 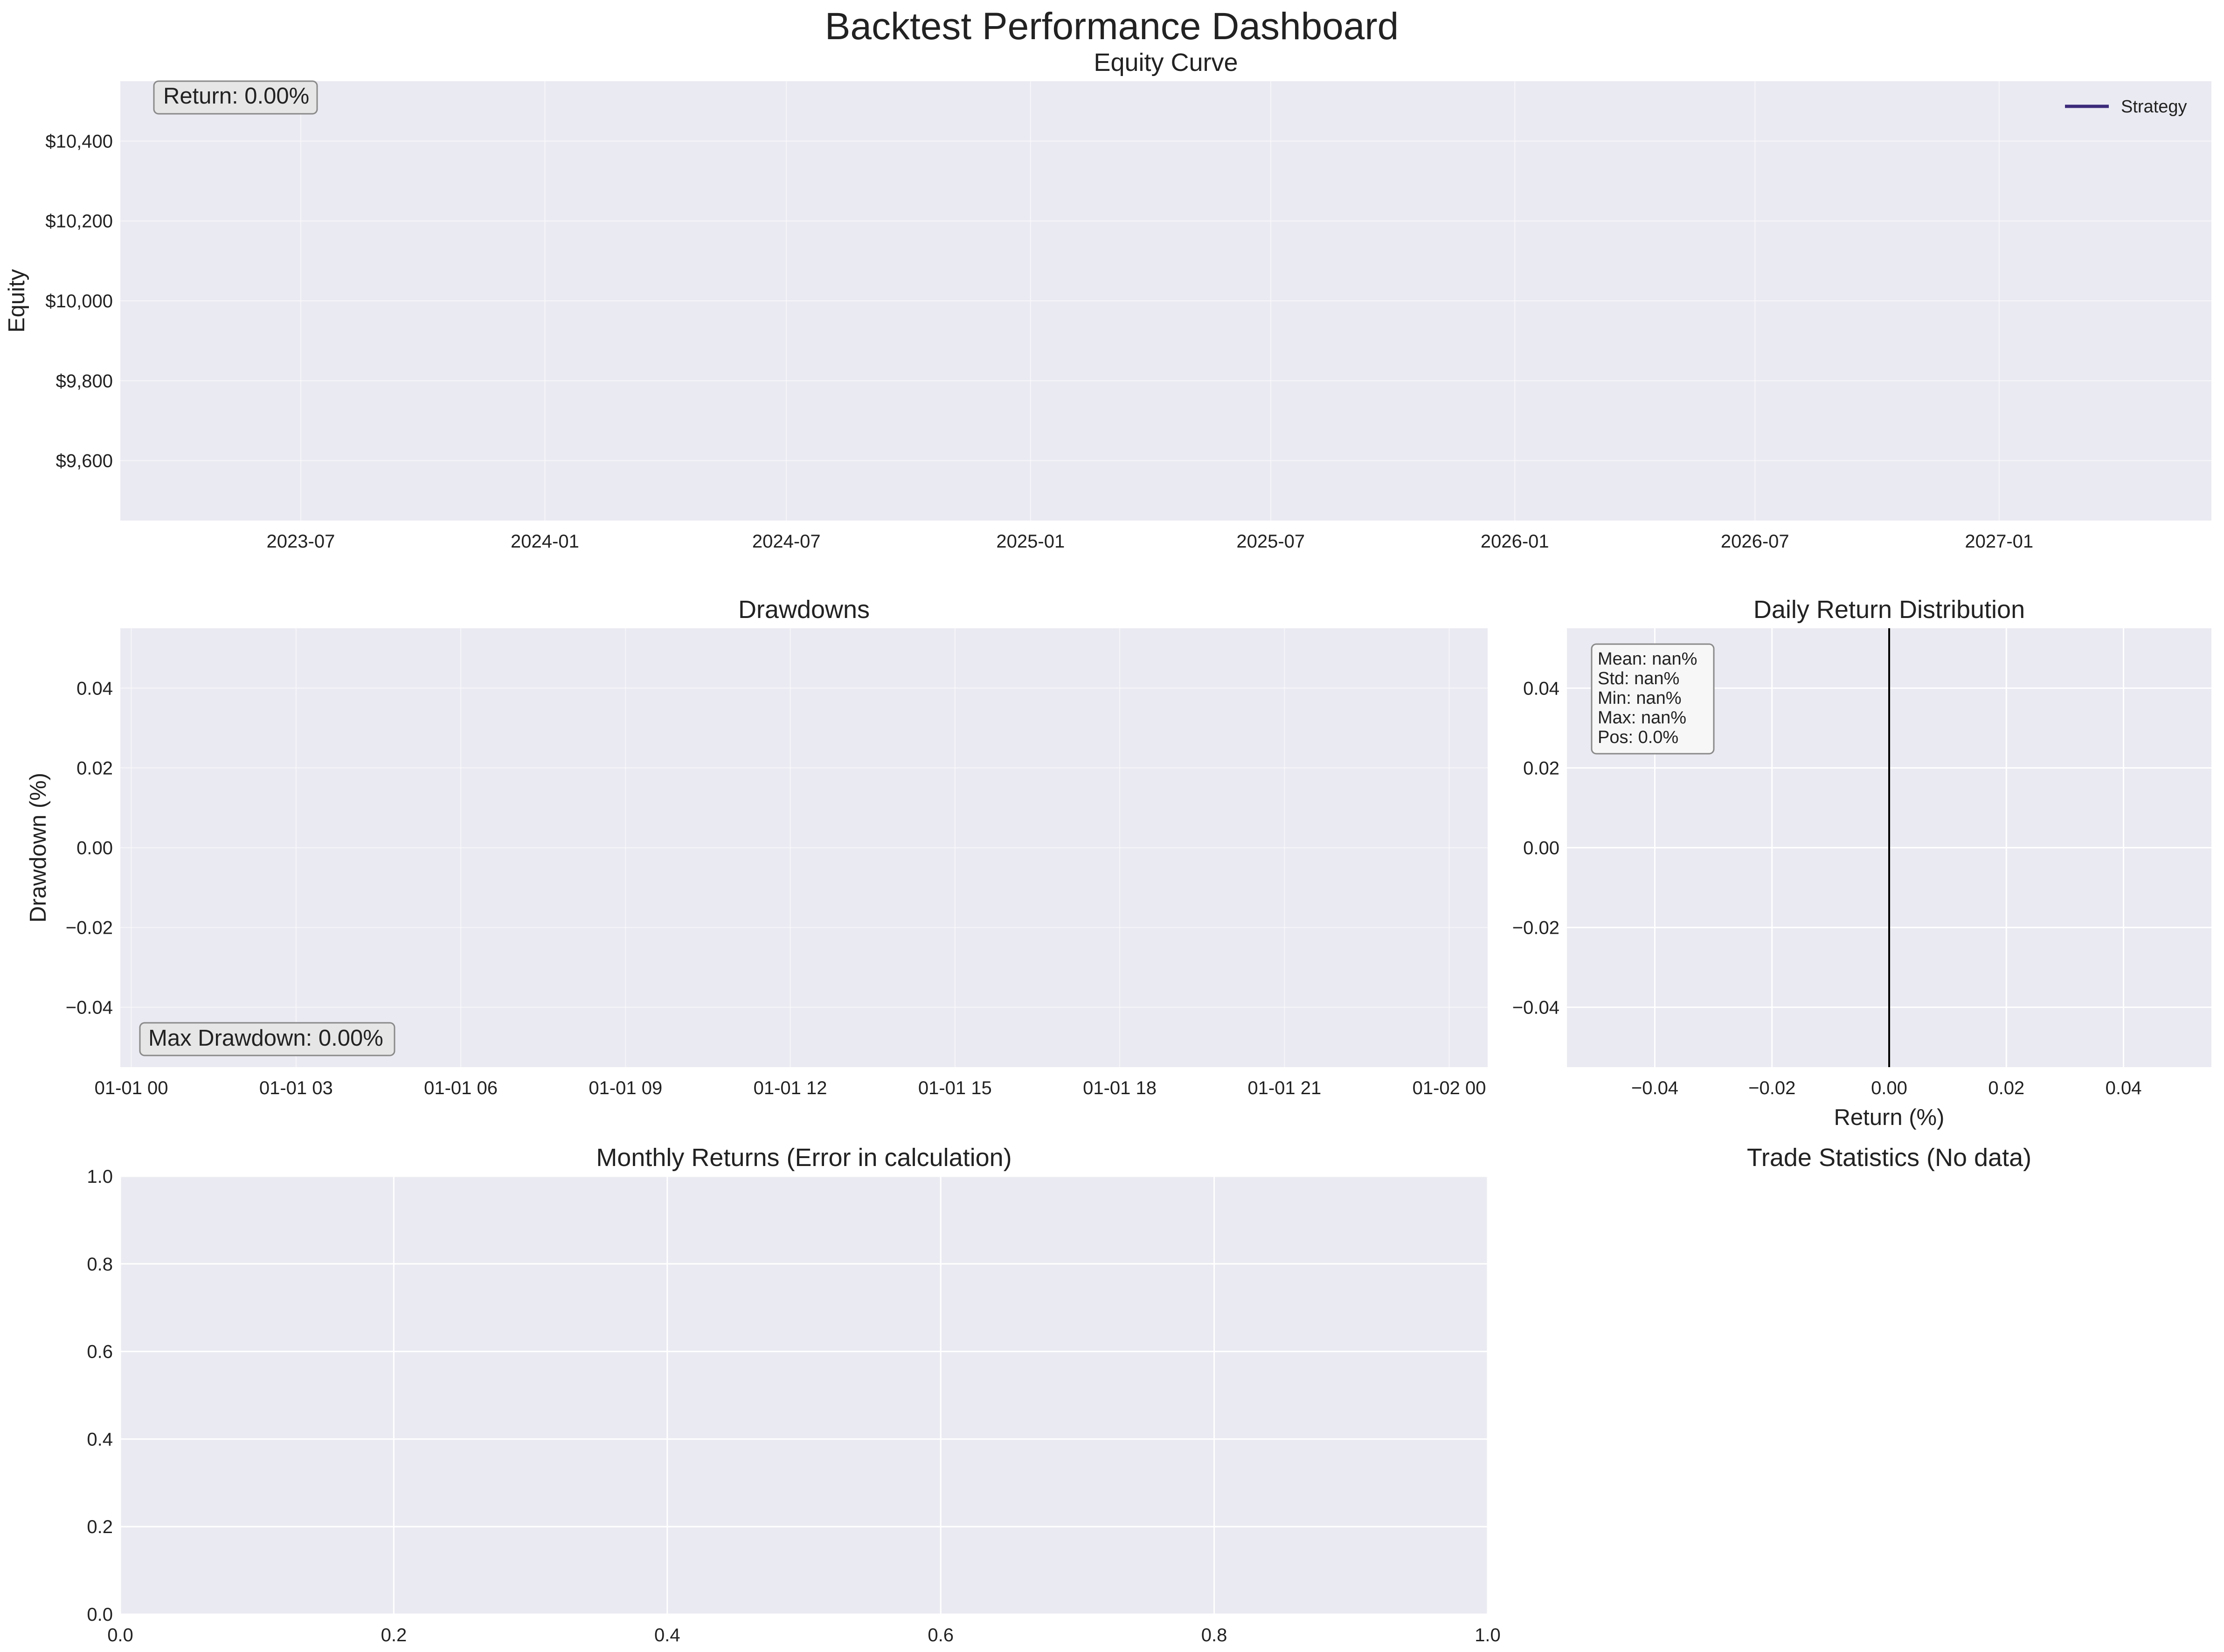 I want to click on max-drawdown-annotation: Max Drawdown: 0.00%, so click(x=267, y=1039).